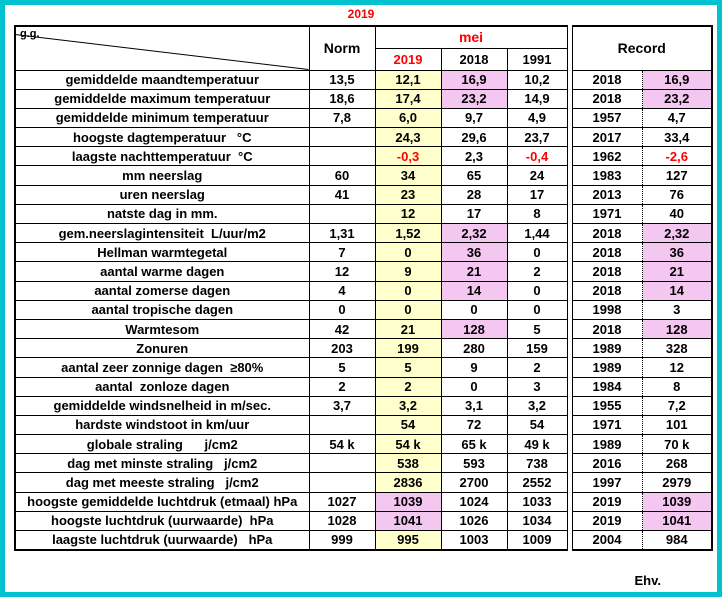  Describe the element at coordinates (677, 309) in the screenshot. I see `recval-cell: 3` at that location.